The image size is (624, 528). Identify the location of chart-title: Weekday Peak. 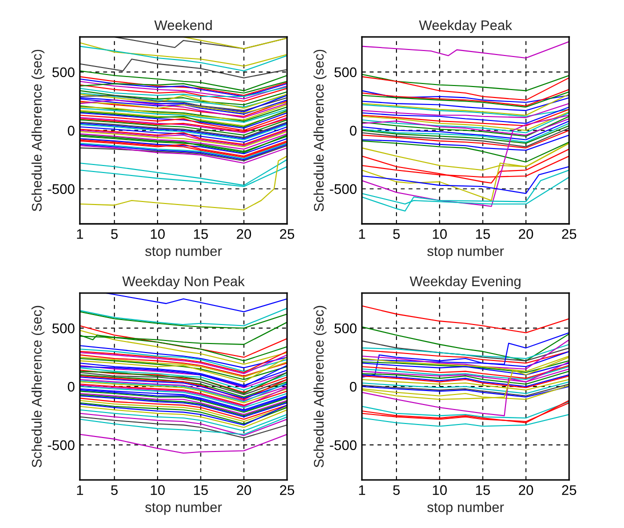
(465, 26).